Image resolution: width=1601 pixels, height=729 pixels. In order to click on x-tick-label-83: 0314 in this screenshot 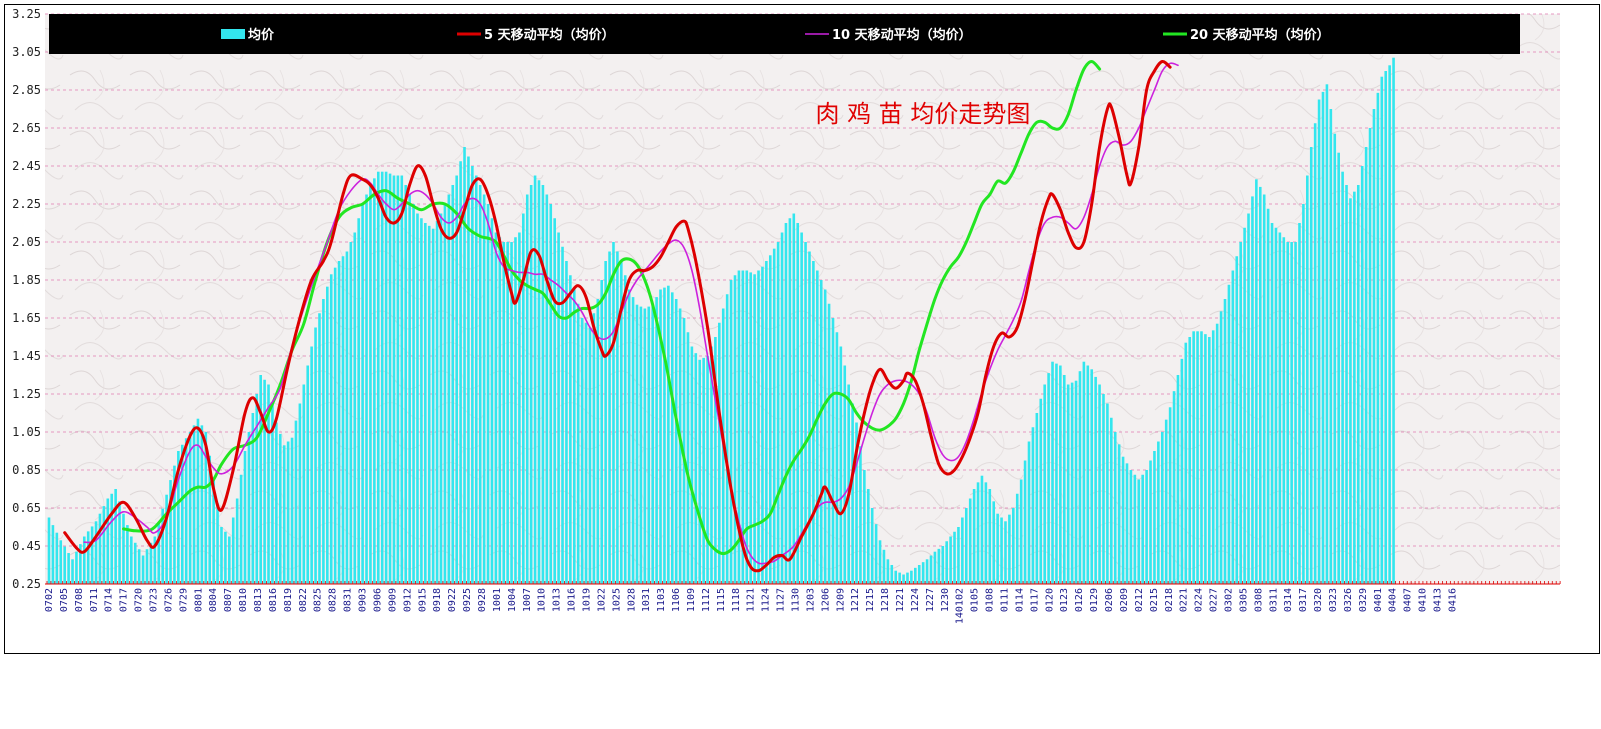, I will do `click(1288, 600)`.